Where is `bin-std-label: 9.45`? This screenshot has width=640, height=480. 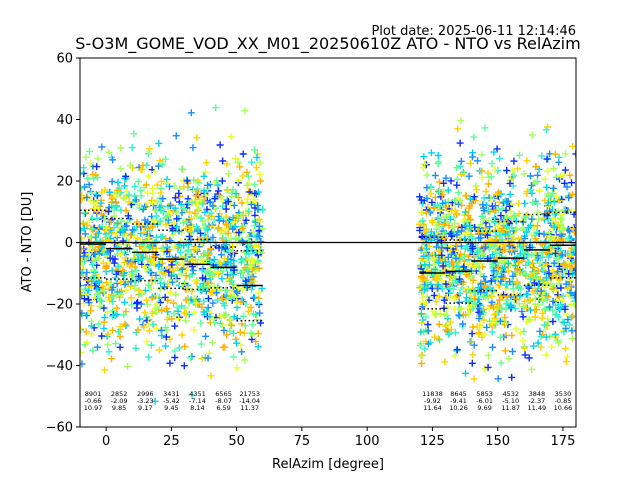 bin-std-label: 9.45 is located at coordinates (171, 408).